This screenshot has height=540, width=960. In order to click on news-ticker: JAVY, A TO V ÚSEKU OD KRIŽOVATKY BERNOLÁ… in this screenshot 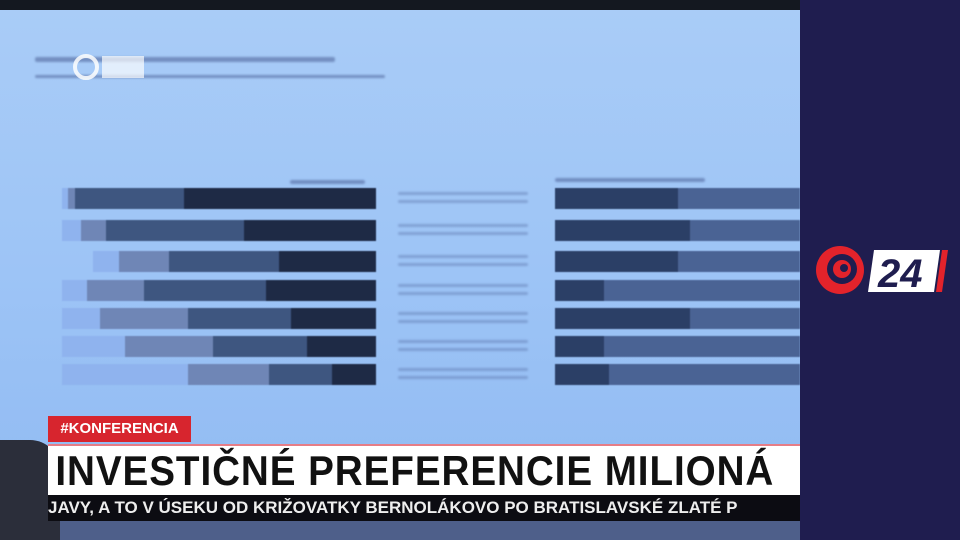, I will do `click(424, 508)`.